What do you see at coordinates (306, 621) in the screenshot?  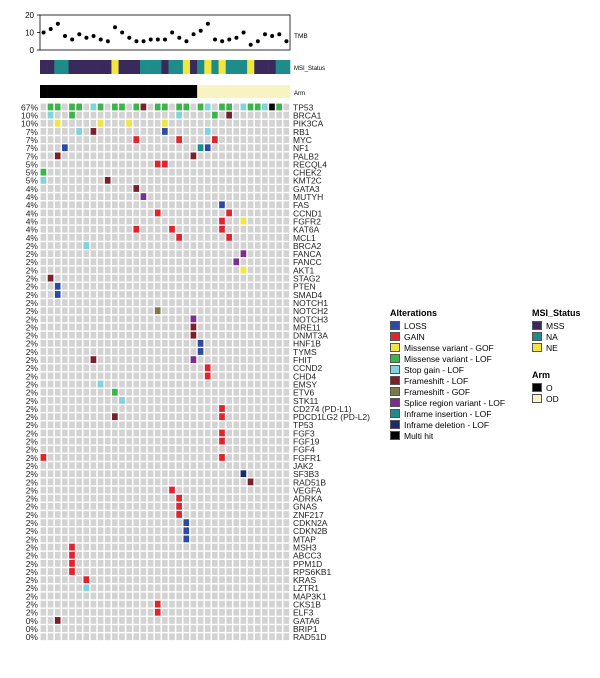 I see `gene-label: GATA6` at bounding box center [306, 621].